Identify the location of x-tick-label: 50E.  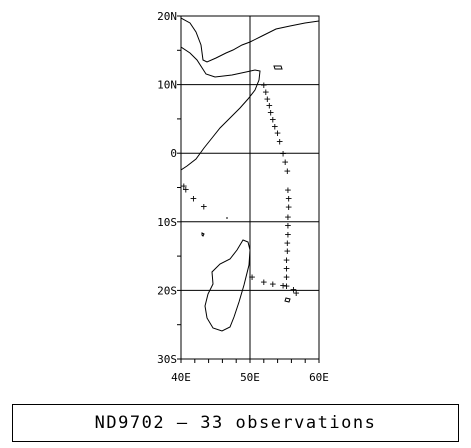
(250, 377).